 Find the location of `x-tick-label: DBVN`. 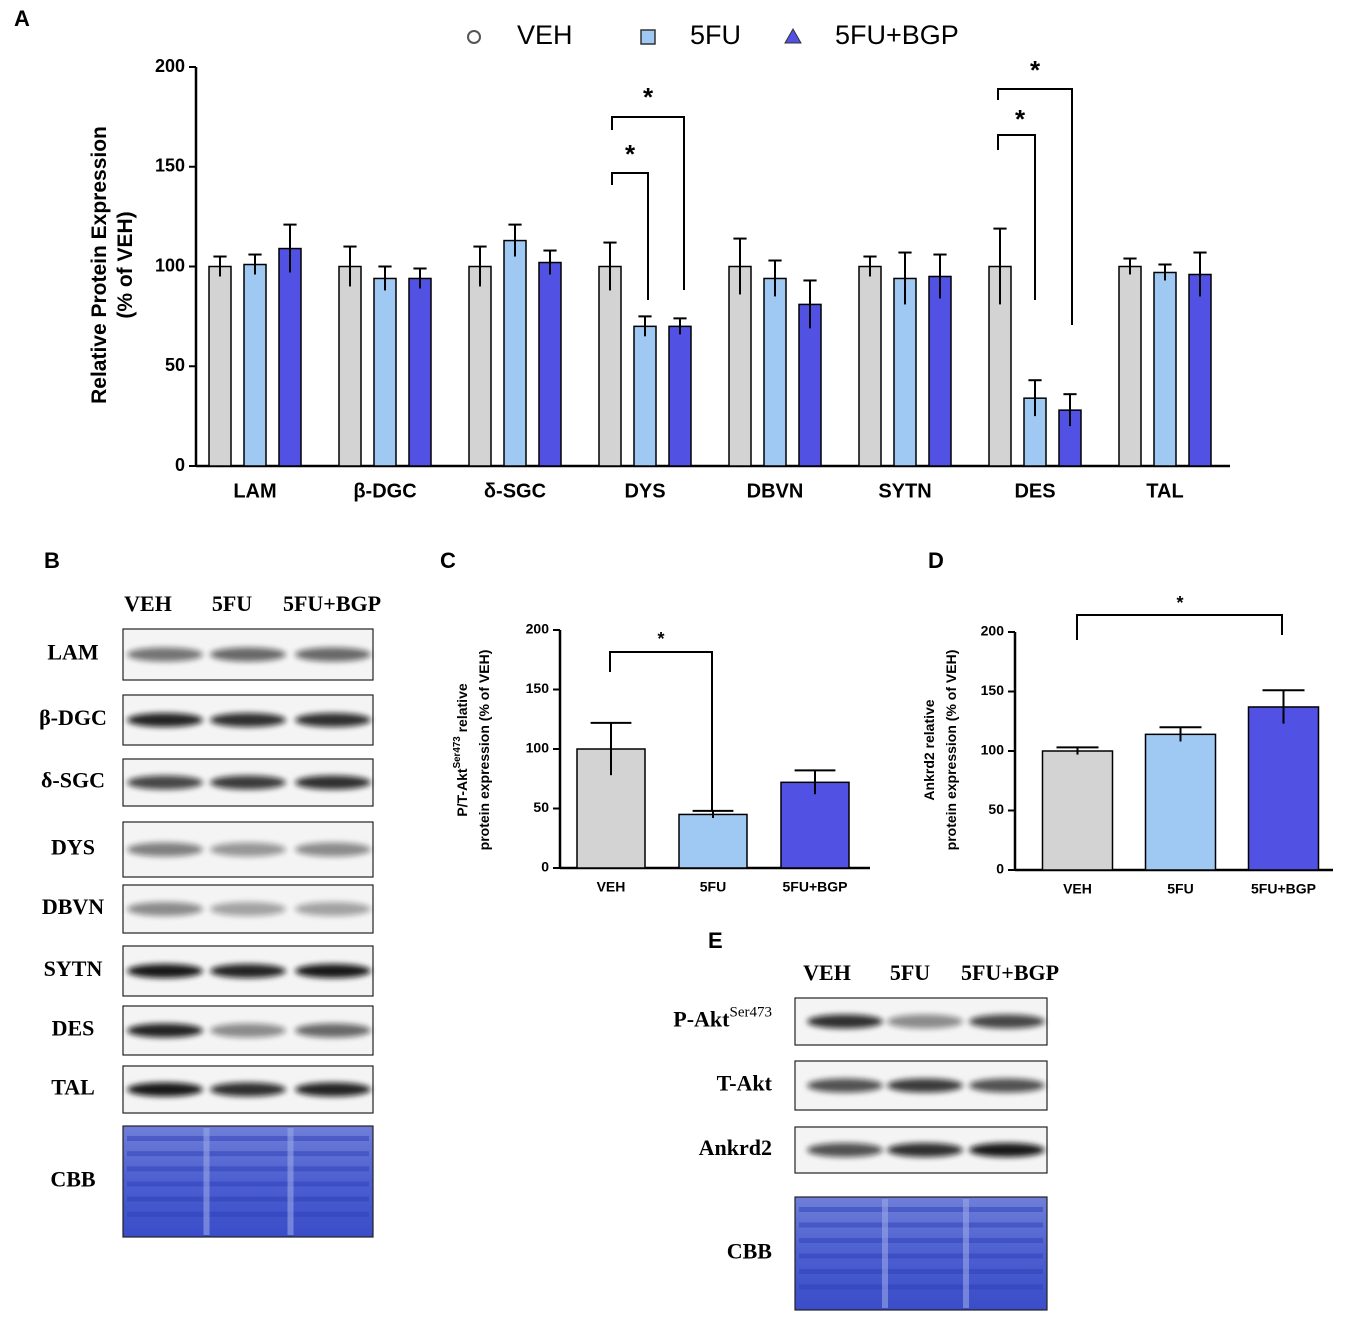

x-tick-label: DBVN is located at coordinates (775, 491).